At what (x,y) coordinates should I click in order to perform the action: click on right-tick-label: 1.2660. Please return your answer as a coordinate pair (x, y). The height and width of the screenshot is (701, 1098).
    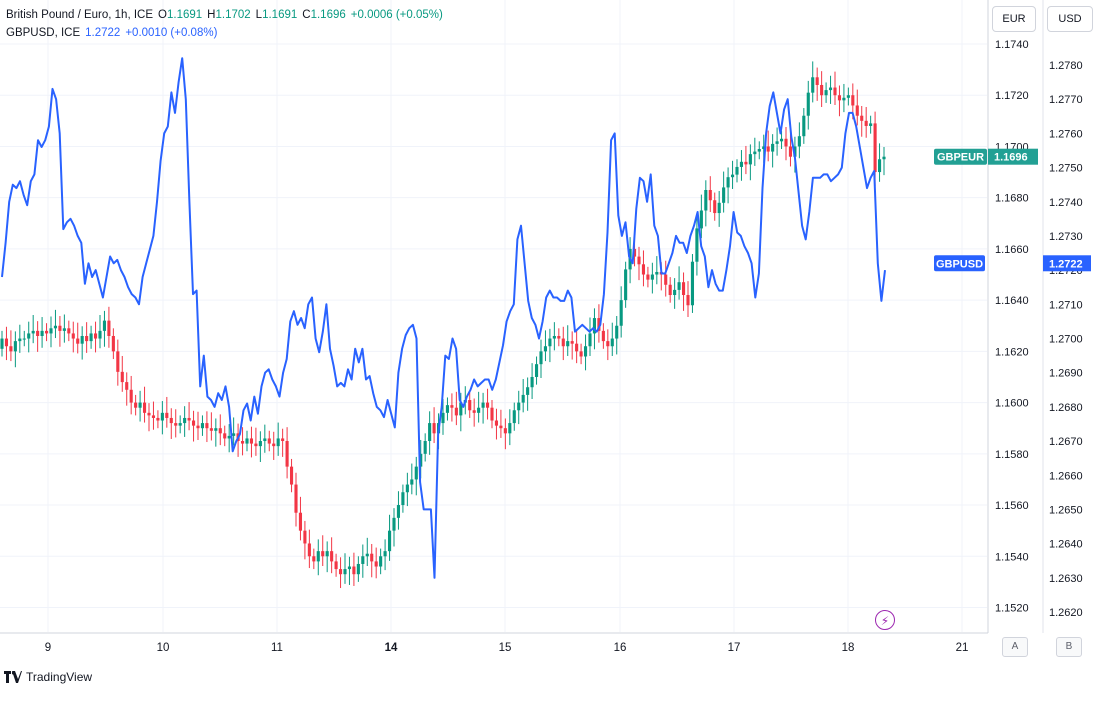
    Looking at the image, I should click on (1066, 476).